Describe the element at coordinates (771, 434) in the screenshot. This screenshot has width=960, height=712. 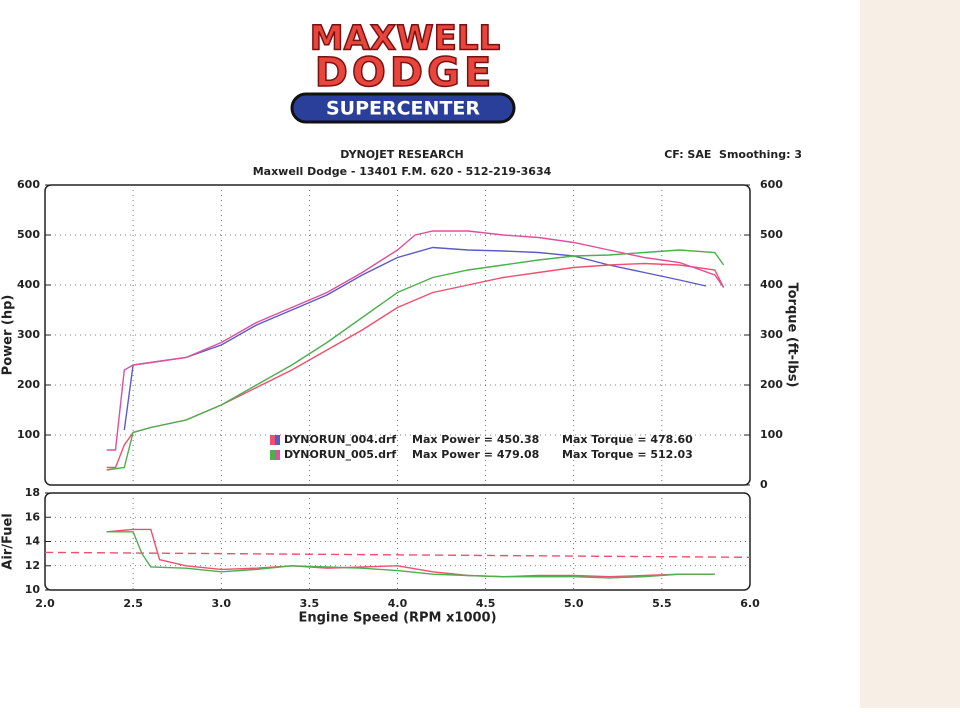
I see `y2-tick-label: 100` at that location.